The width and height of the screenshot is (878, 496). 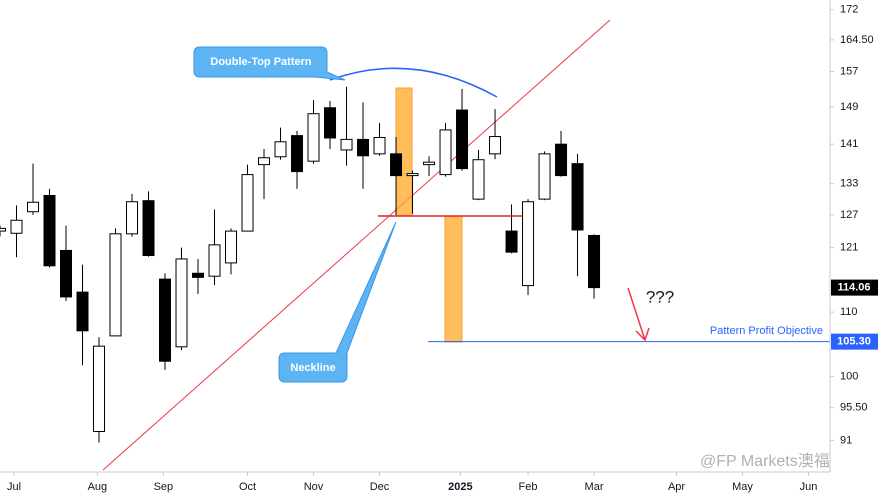 I want to click on y-tick-label: 121, so click(x=849, y=248).